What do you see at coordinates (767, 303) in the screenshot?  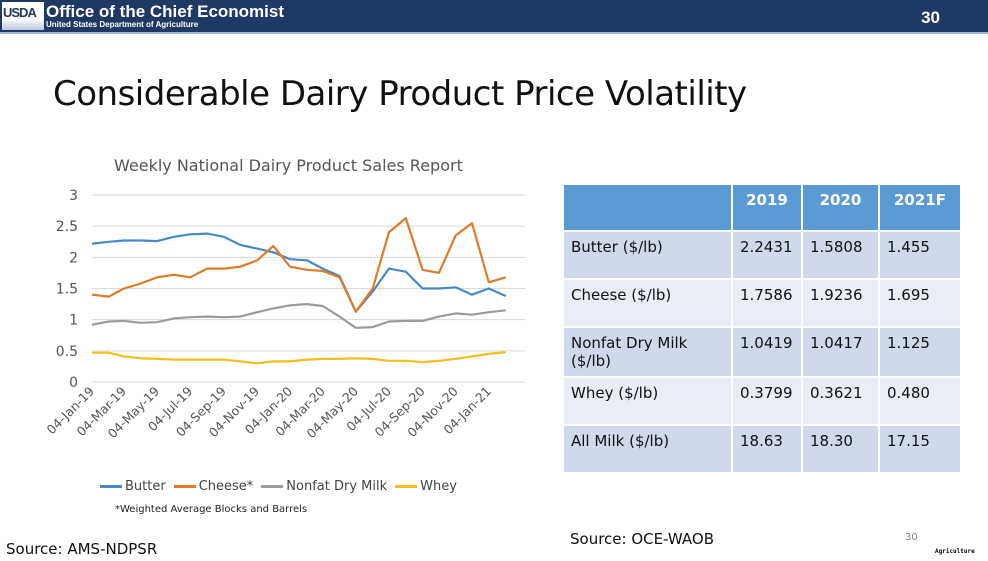 I see `table-cell: 1.7586` at bounding box center [767, 303].